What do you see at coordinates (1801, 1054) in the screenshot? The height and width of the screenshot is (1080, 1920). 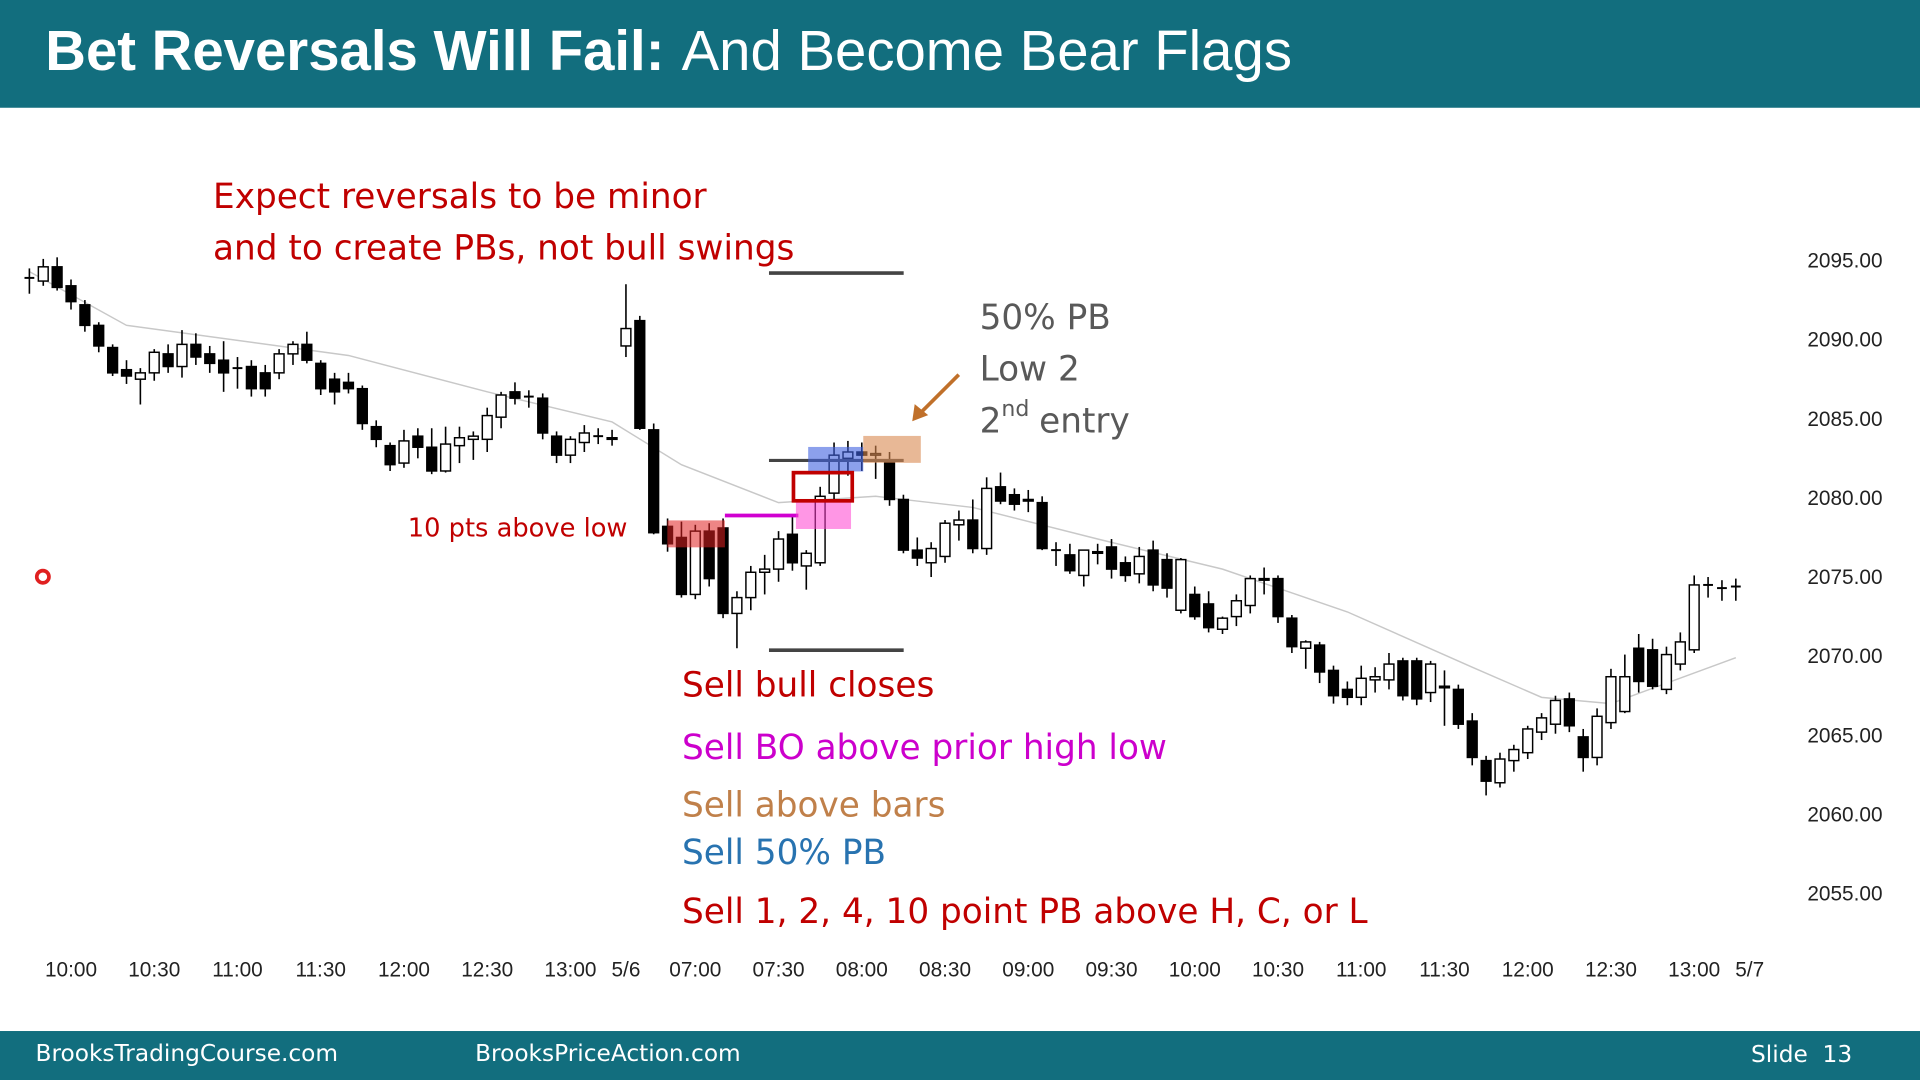 I see `slide-number: Slide 13` at bounding box center [1801, 1054].